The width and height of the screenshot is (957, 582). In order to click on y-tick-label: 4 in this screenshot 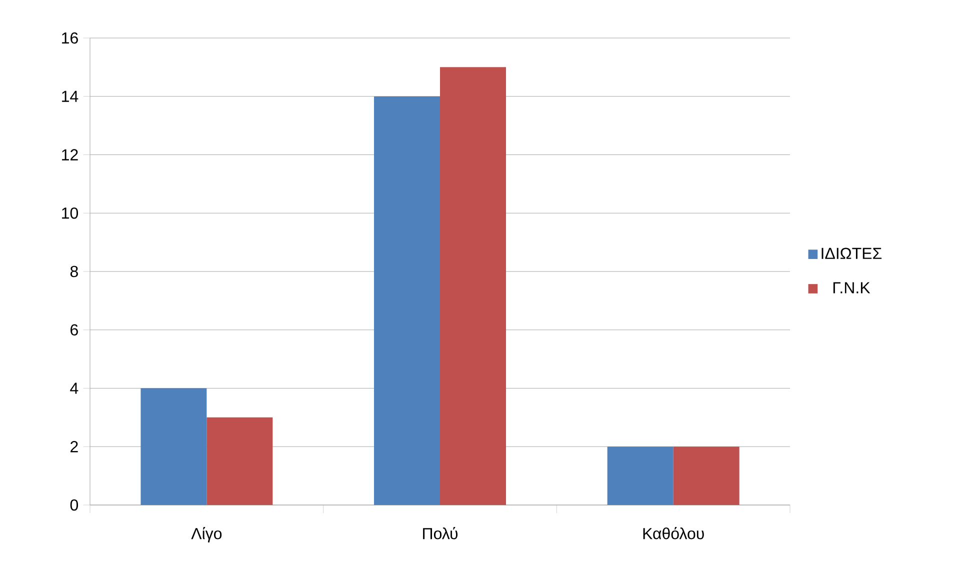, I will do `click(74, 388)`.